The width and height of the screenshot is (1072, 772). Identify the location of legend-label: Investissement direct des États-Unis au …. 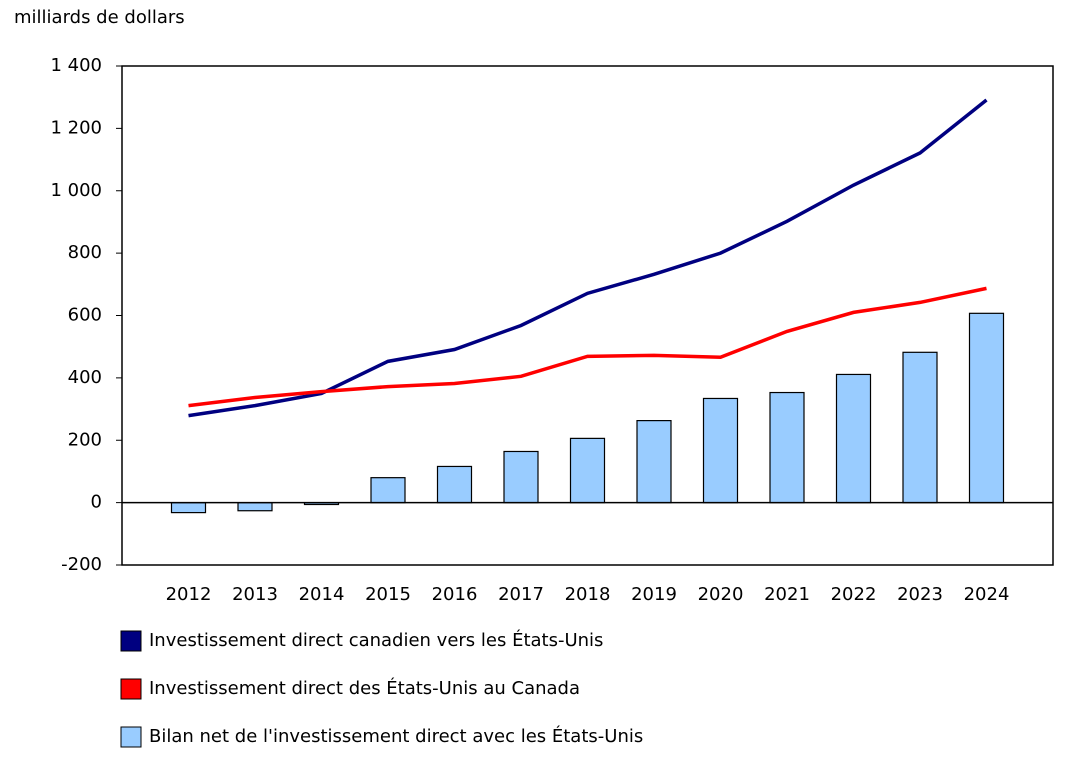
(364, 688).